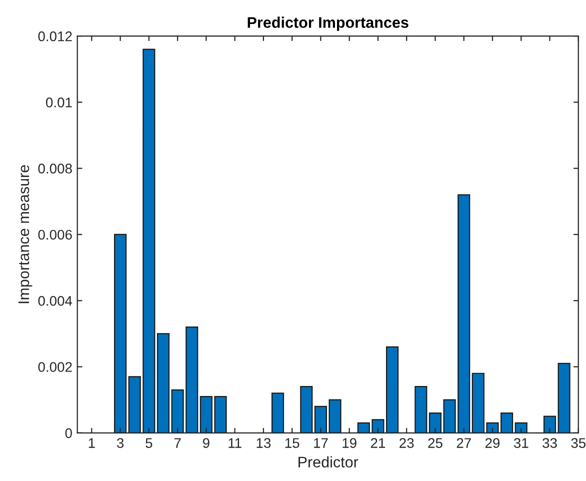  Describe the element at coordinates (177, 443) in the screenshot. I see `x-tick-label: 7` at that location.